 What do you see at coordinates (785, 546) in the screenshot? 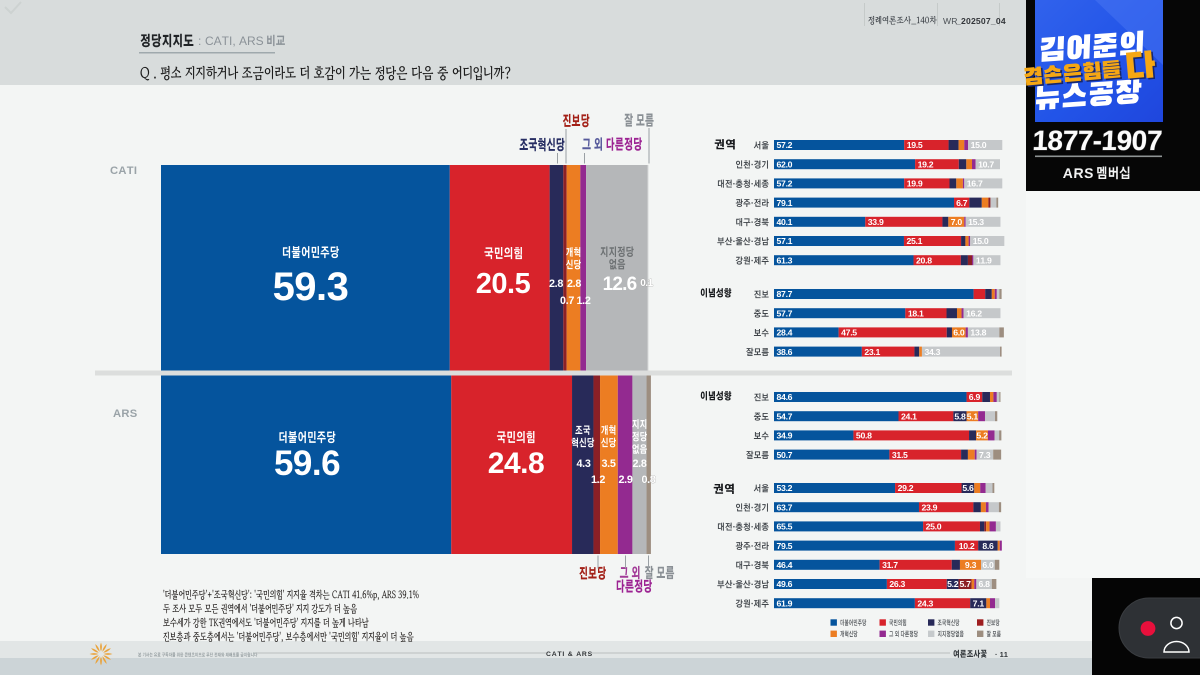
I see `svg-text: 79.5` at bounding box center [785, 546].